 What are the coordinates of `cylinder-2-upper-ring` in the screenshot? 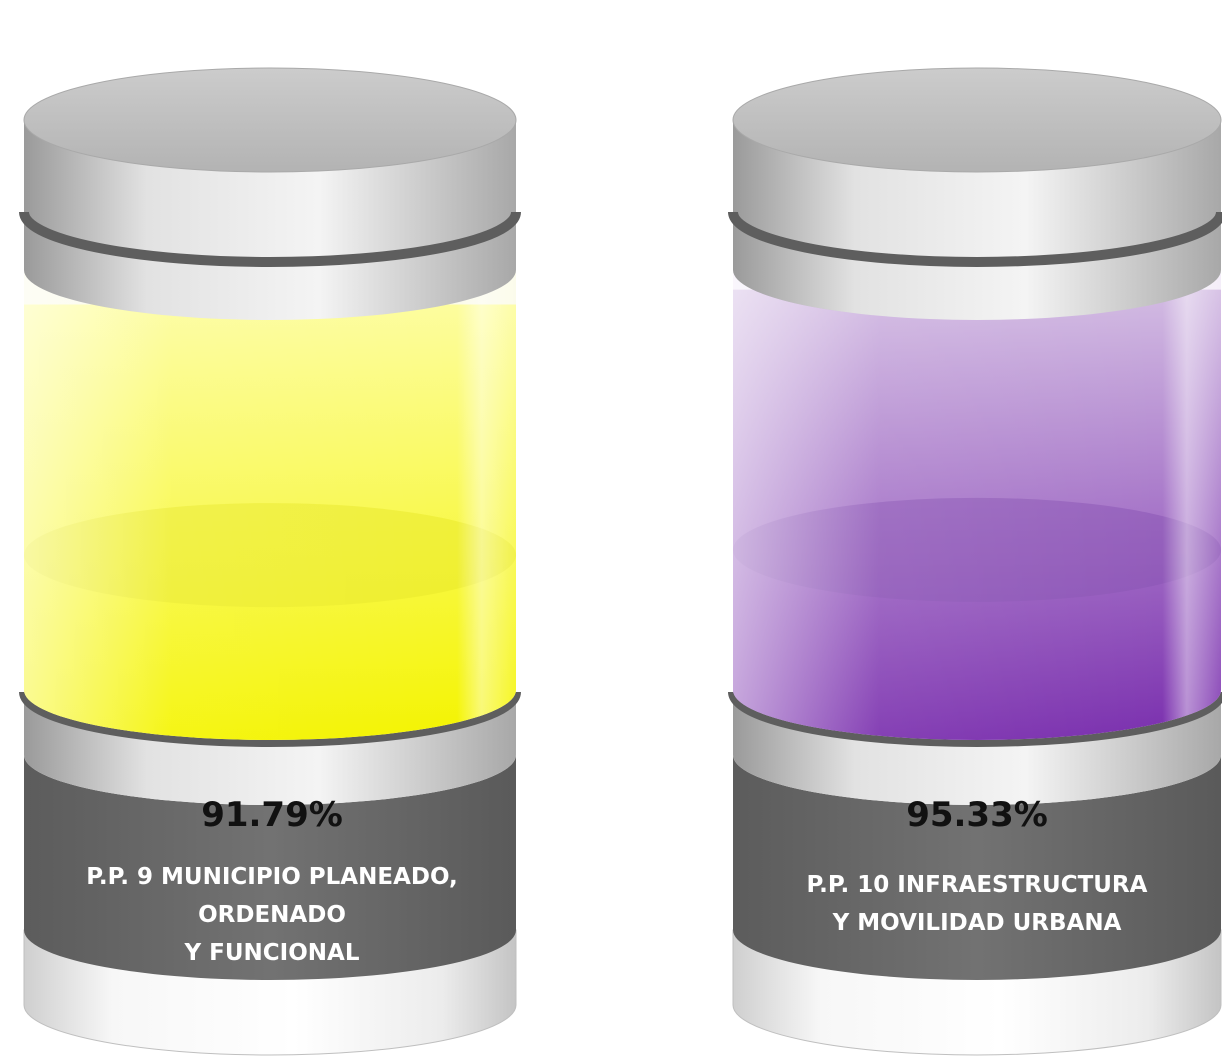 It's located at (975, 220).